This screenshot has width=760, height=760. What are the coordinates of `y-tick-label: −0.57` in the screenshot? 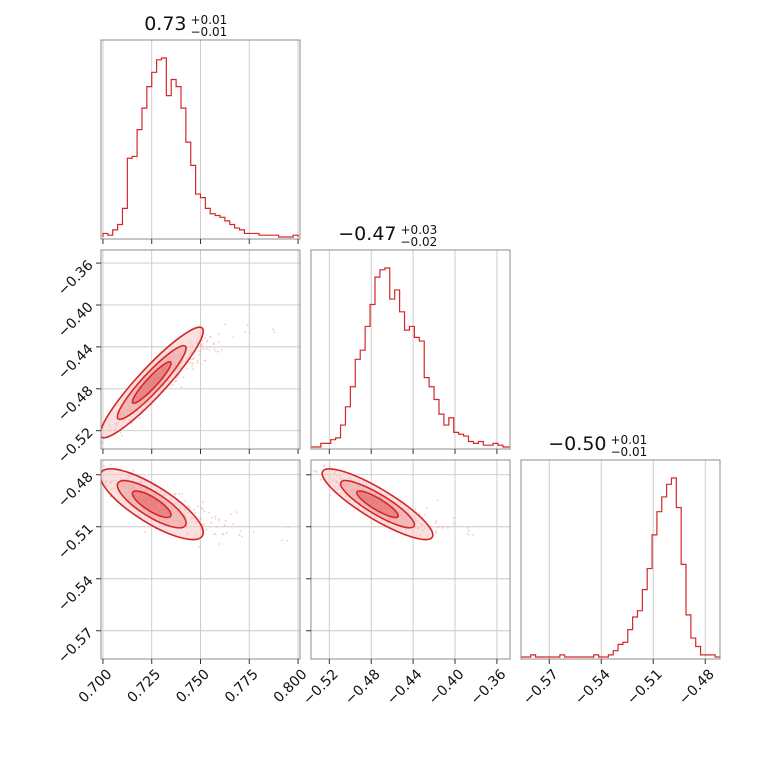 It's located at (76, 646).